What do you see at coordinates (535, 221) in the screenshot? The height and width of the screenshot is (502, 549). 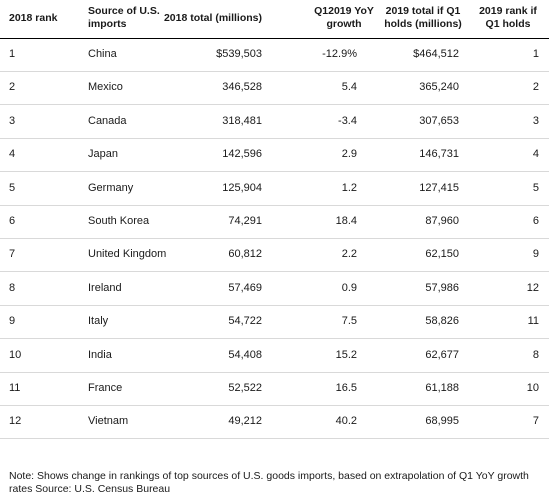 I see `rank-2019-cell: 6` at bounding box center [535, 221].